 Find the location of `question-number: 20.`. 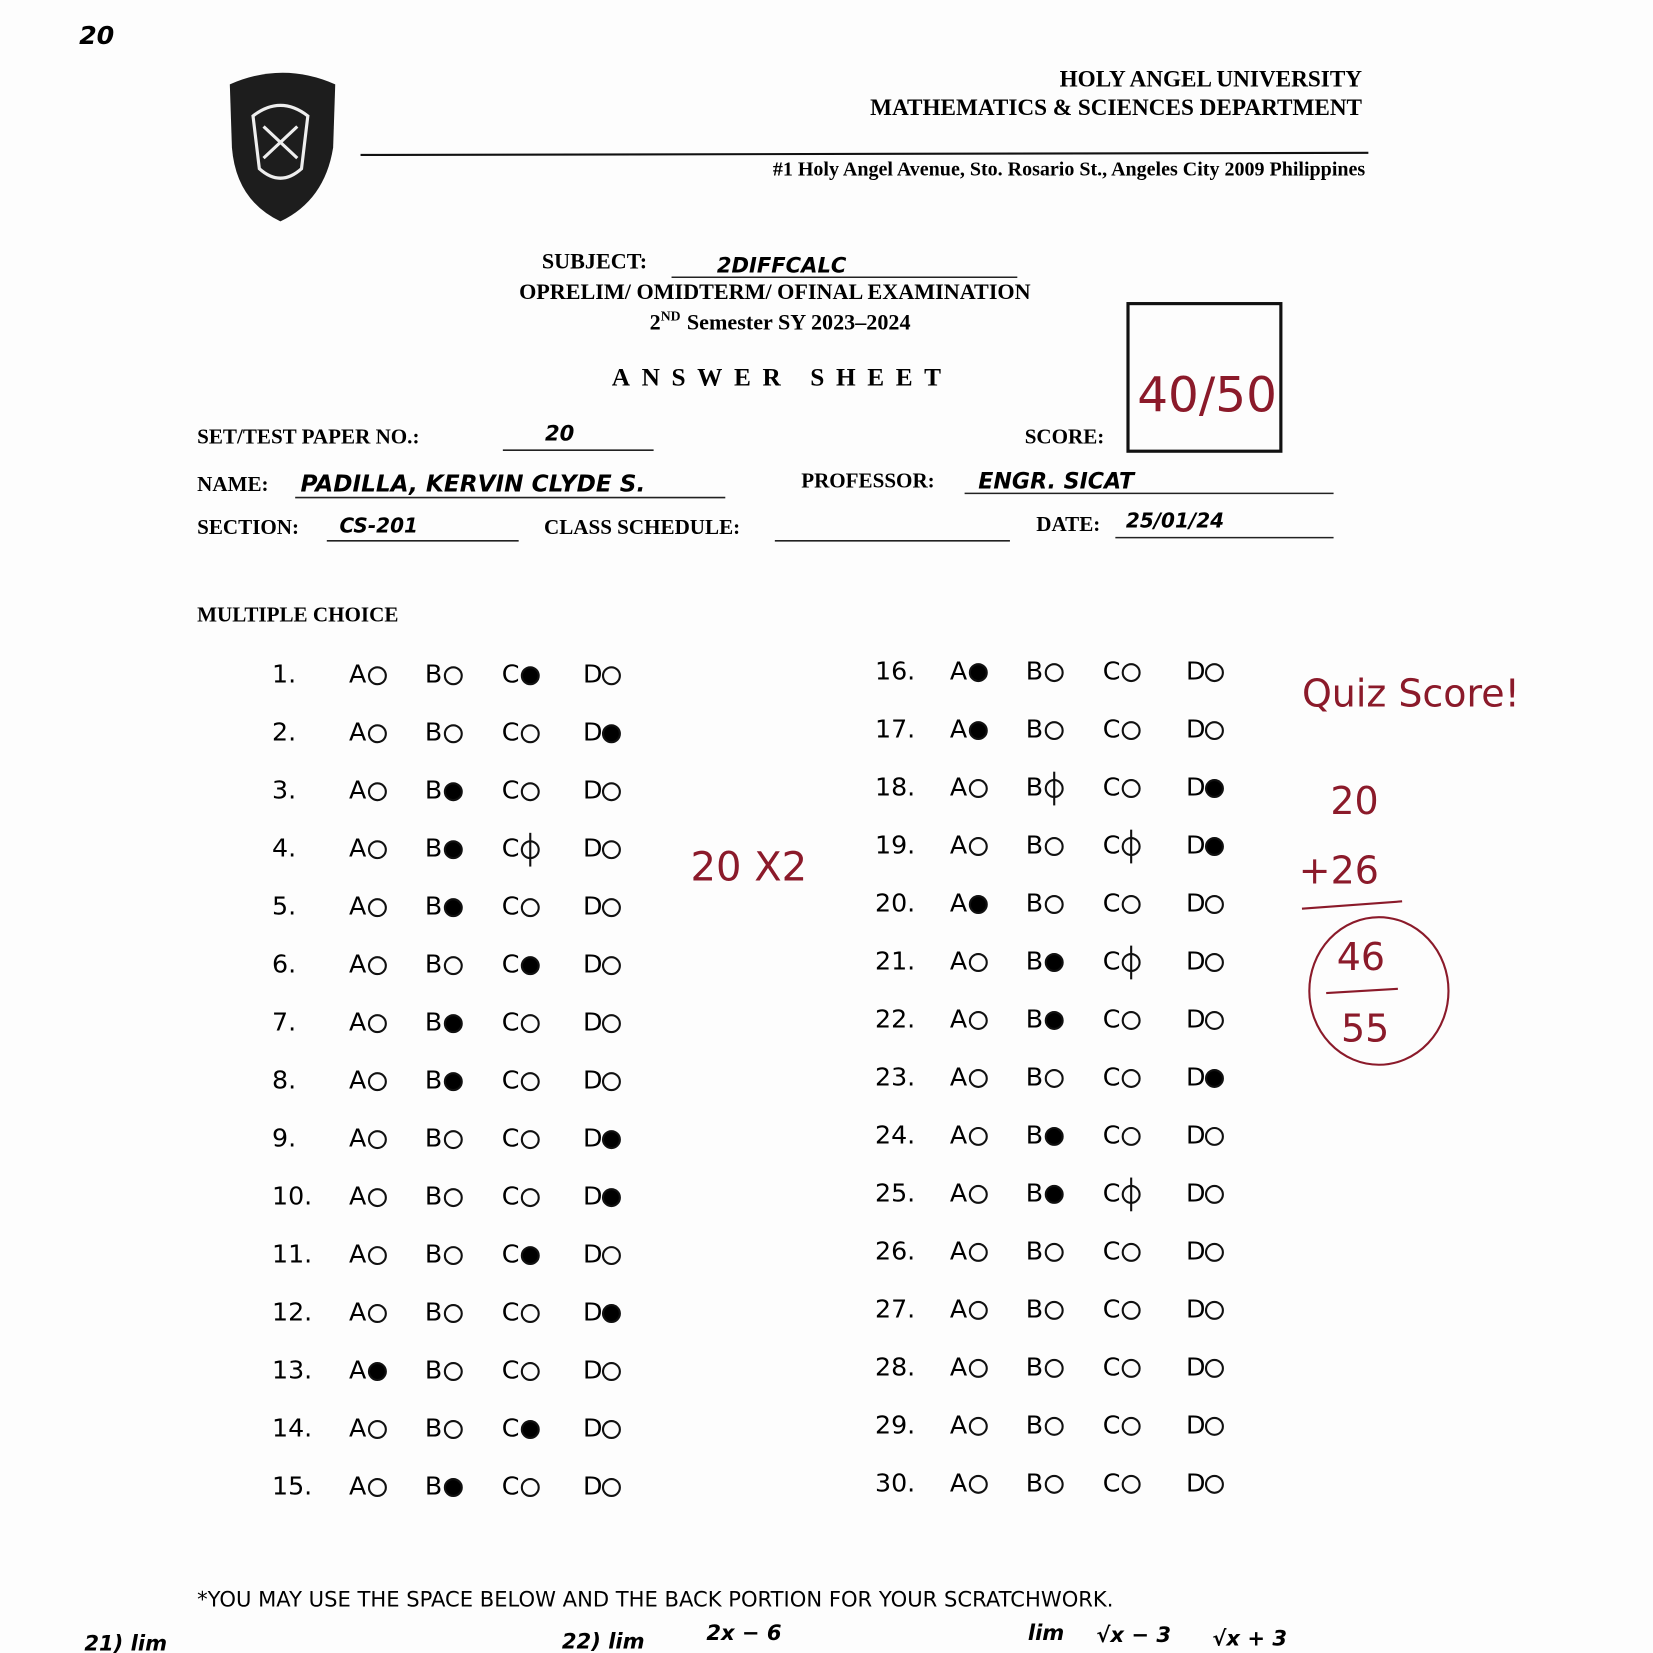

question-number: 20. is located at coordinates (895, 903).